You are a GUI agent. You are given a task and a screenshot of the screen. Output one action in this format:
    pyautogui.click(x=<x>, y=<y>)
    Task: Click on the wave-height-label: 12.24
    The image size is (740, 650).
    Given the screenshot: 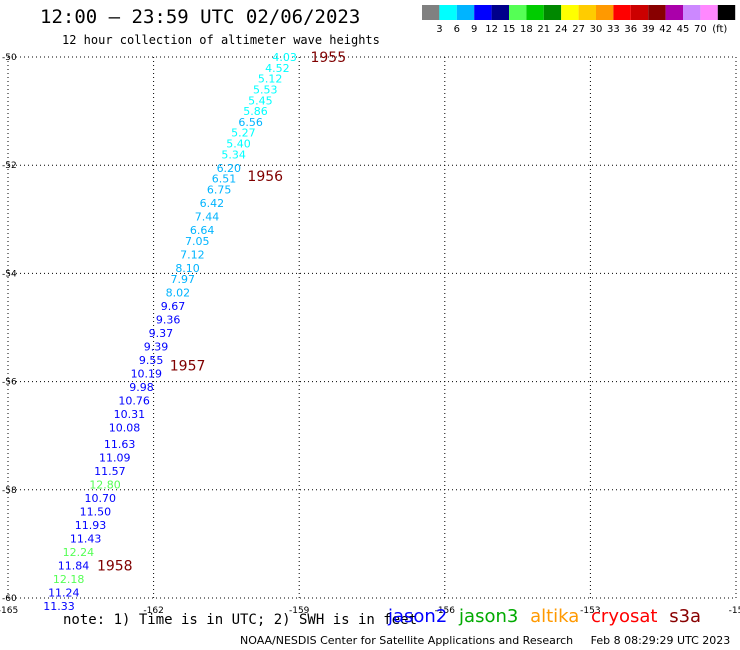 What is the action you would take?
    pyautogui.click(x=79, y=552)
    